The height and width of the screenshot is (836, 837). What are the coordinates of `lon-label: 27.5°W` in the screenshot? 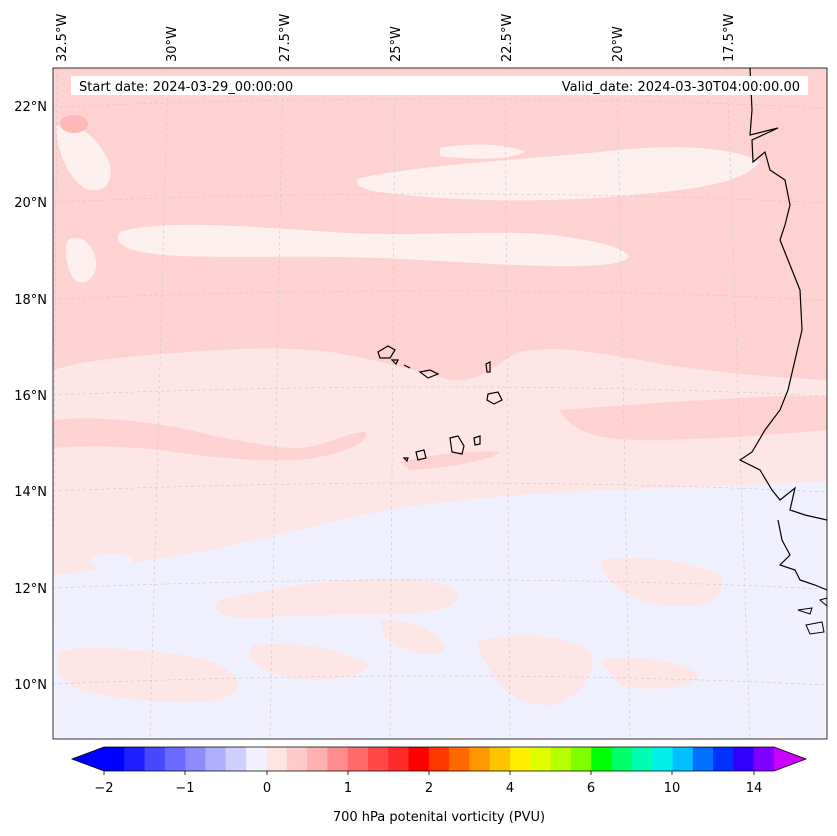 It's located at (285, 38).